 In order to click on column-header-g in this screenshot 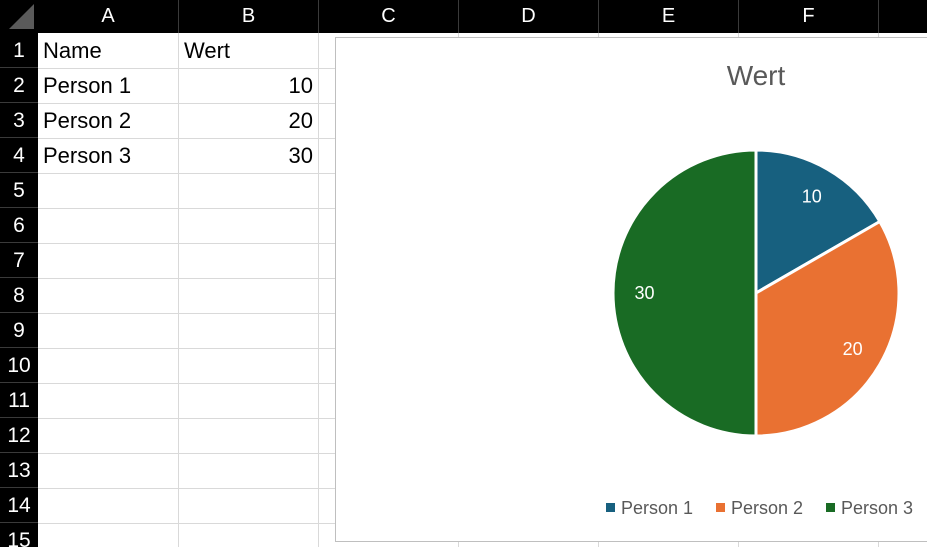, I will do `click(903, 16)`.